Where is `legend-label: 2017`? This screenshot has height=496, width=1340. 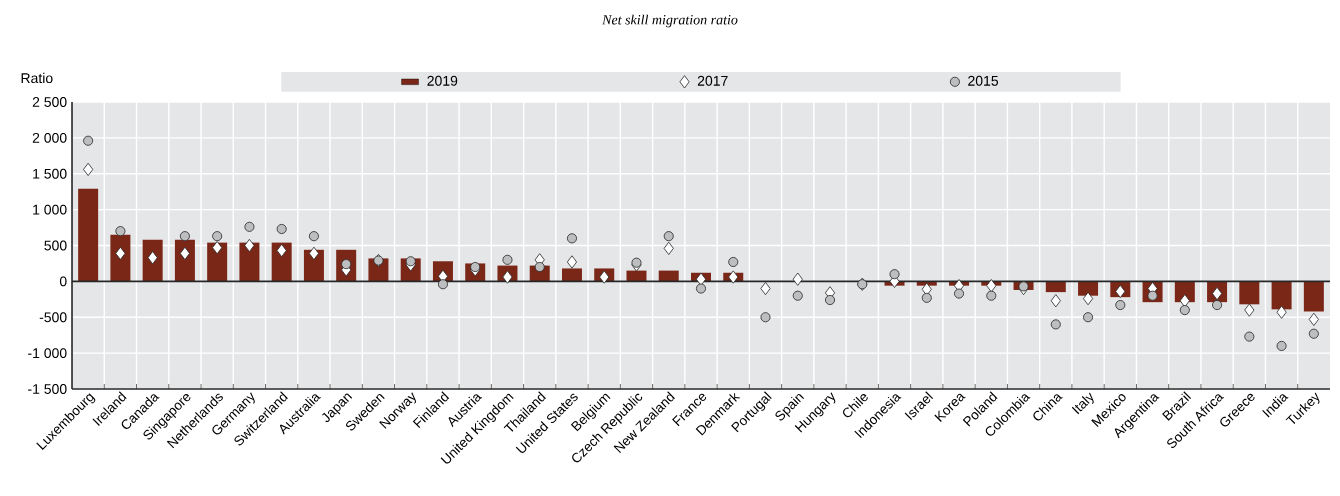
legend-label: 2017 is located at coordinates (712, 80).